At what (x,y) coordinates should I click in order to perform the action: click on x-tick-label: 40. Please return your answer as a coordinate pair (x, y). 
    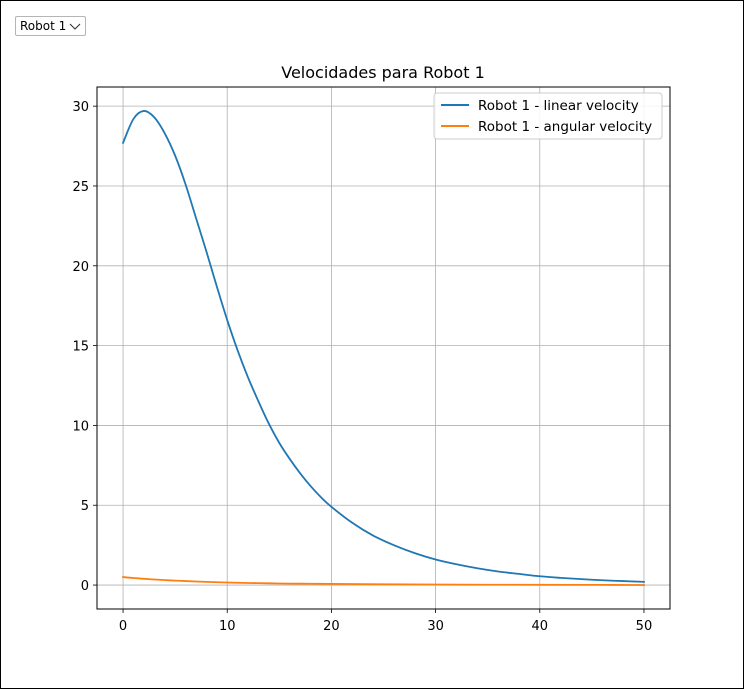
    Looking at the image, I should click on (539, 626).